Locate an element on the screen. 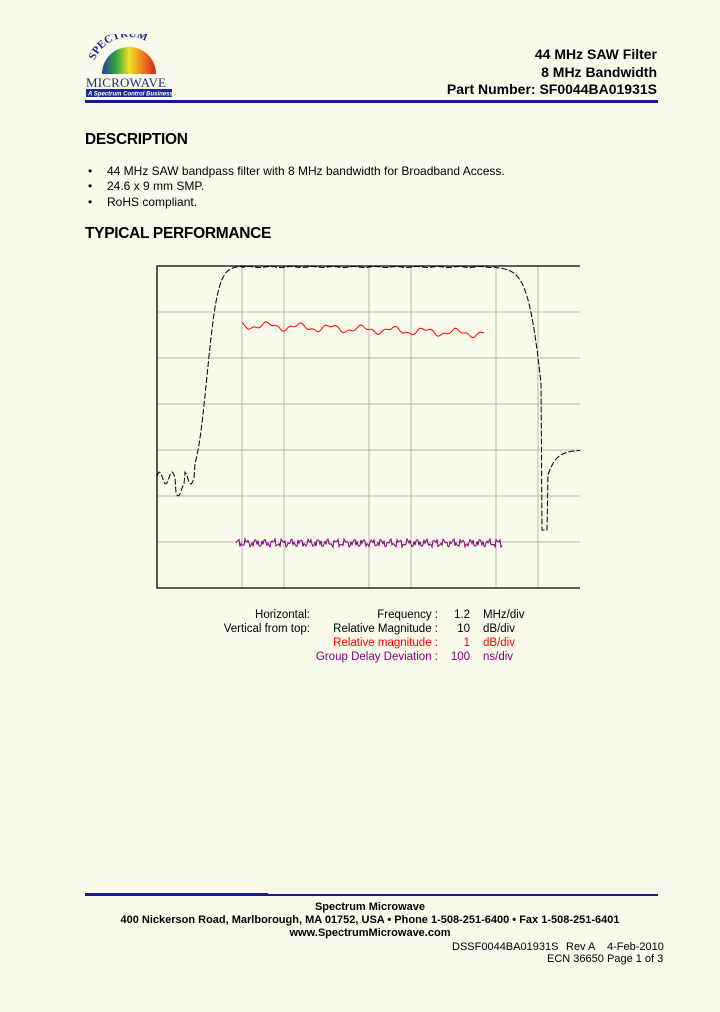 Image resolution: width=720 pixels, height=1012 pixels. svg-text: MICROWAVE is located at coordinates (126, 82).